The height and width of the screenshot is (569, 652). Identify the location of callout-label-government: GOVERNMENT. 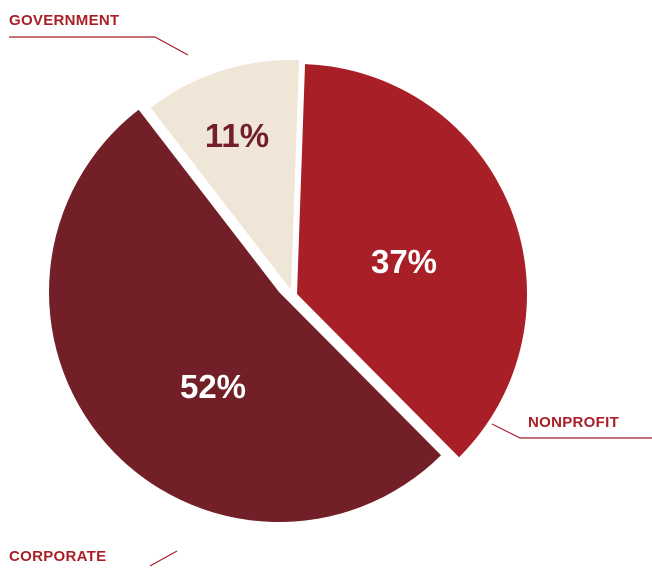
(64, 20).